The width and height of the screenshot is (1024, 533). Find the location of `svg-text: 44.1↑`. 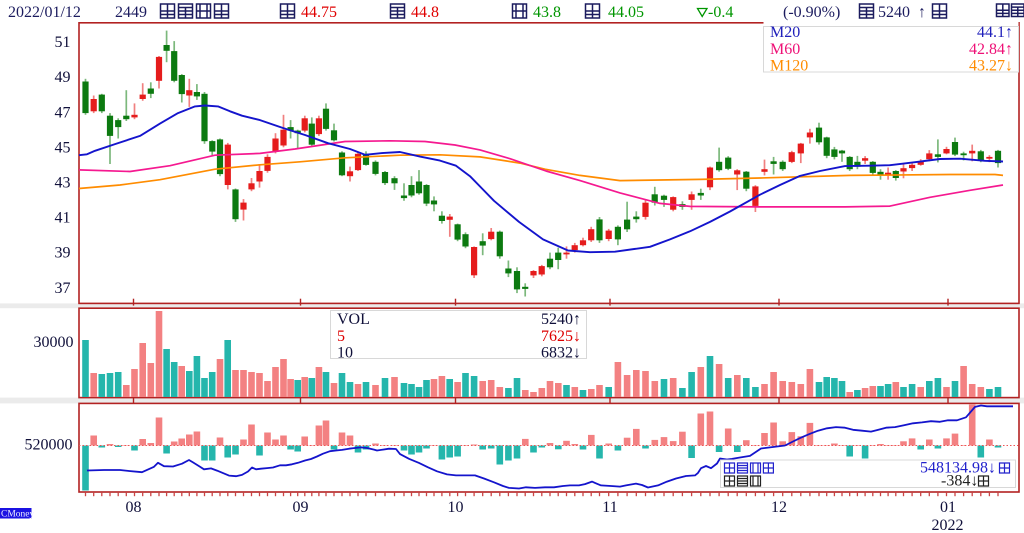

svg-text: 44.1↑ is located at coordinates (995, 32).